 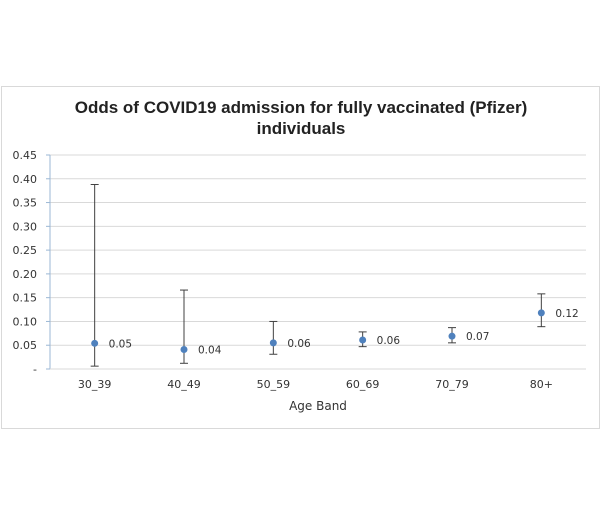 I want to click on x-tick-label: 80+, so click(x=541, y=384).